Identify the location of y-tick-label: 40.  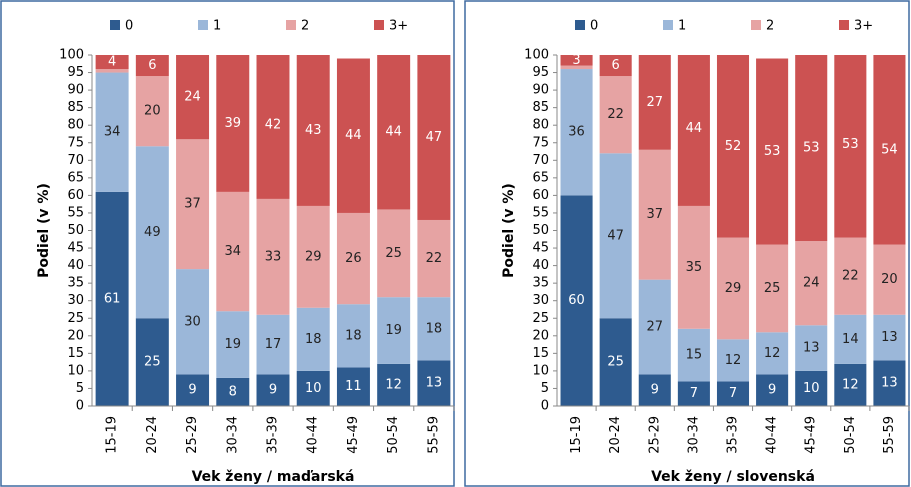
(75, 265).